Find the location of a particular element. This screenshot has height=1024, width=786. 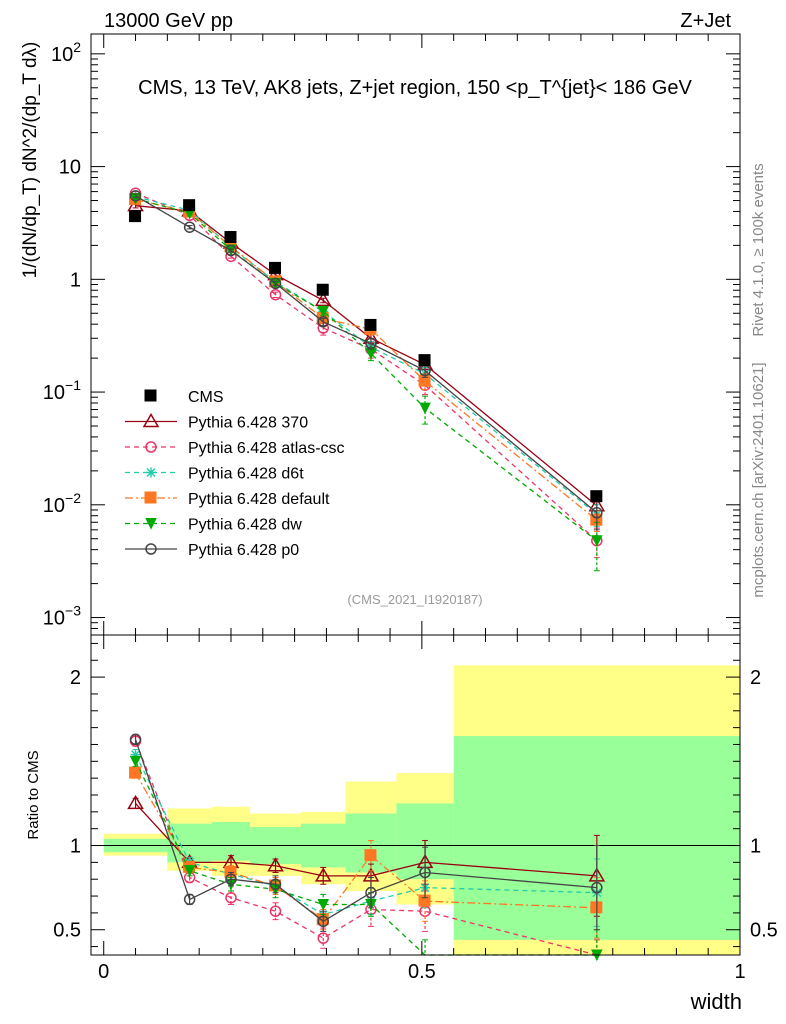

main-y-tick-label: 10⁻² is located at coordinates (62, 503).